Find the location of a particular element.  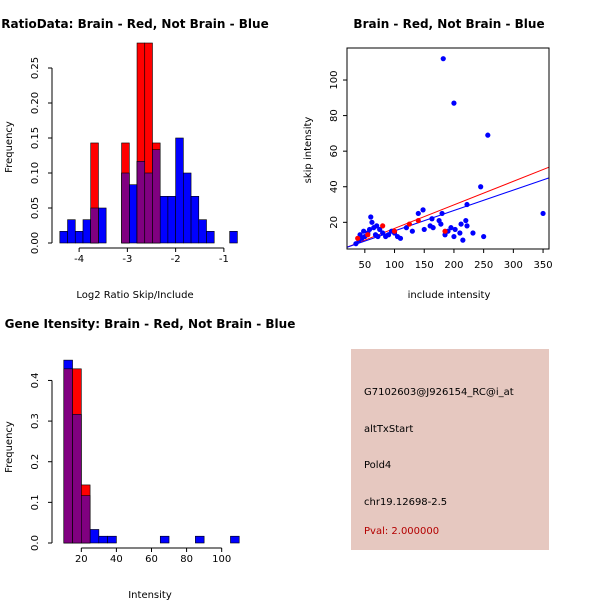

y-tick-label: 0.4 is located at coordinates (35, 380).